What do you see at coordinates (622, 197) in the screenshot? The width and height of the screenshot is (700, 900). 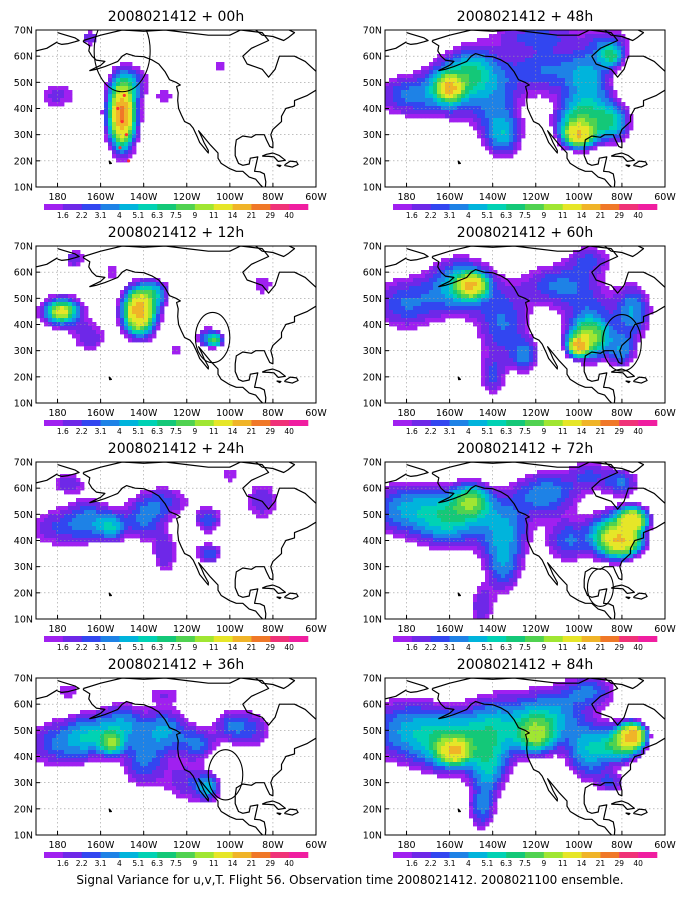 I see `xtick-label: 80W` at bounding box center [622, 197].